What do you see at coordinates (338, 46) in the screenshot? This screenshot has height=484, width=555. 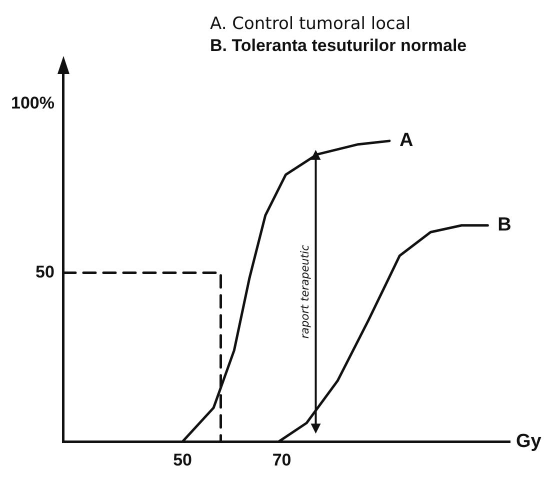 I see `chart-subtitle: B. Toleranta tesuturilor normale` at bounding box center [338, 46].